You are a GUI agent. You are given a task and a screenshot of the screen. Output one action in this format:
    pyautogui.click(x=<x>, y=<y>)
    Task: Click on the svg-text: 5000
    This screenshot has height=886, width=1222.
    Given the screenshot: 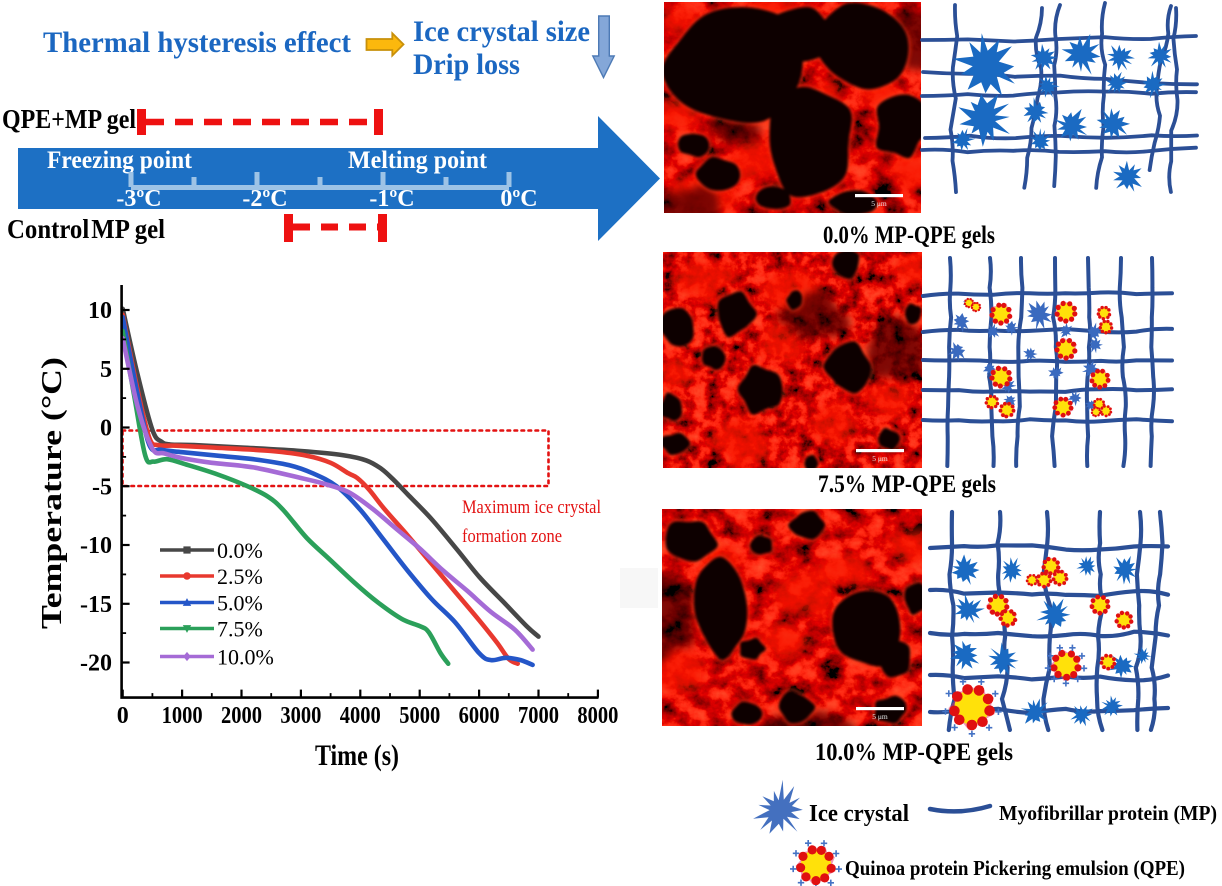 What is the action you would take?
    pyautogui.click(x=419, y=716)
    